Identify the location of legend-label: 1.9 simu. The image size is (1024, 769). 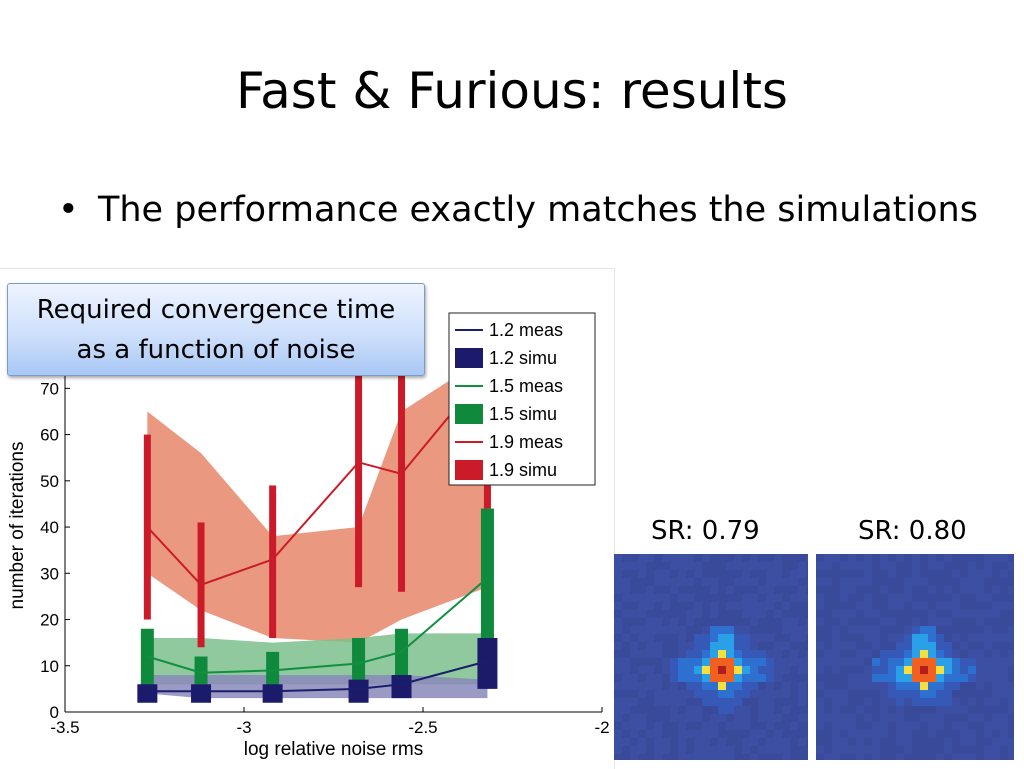
(523, 470).